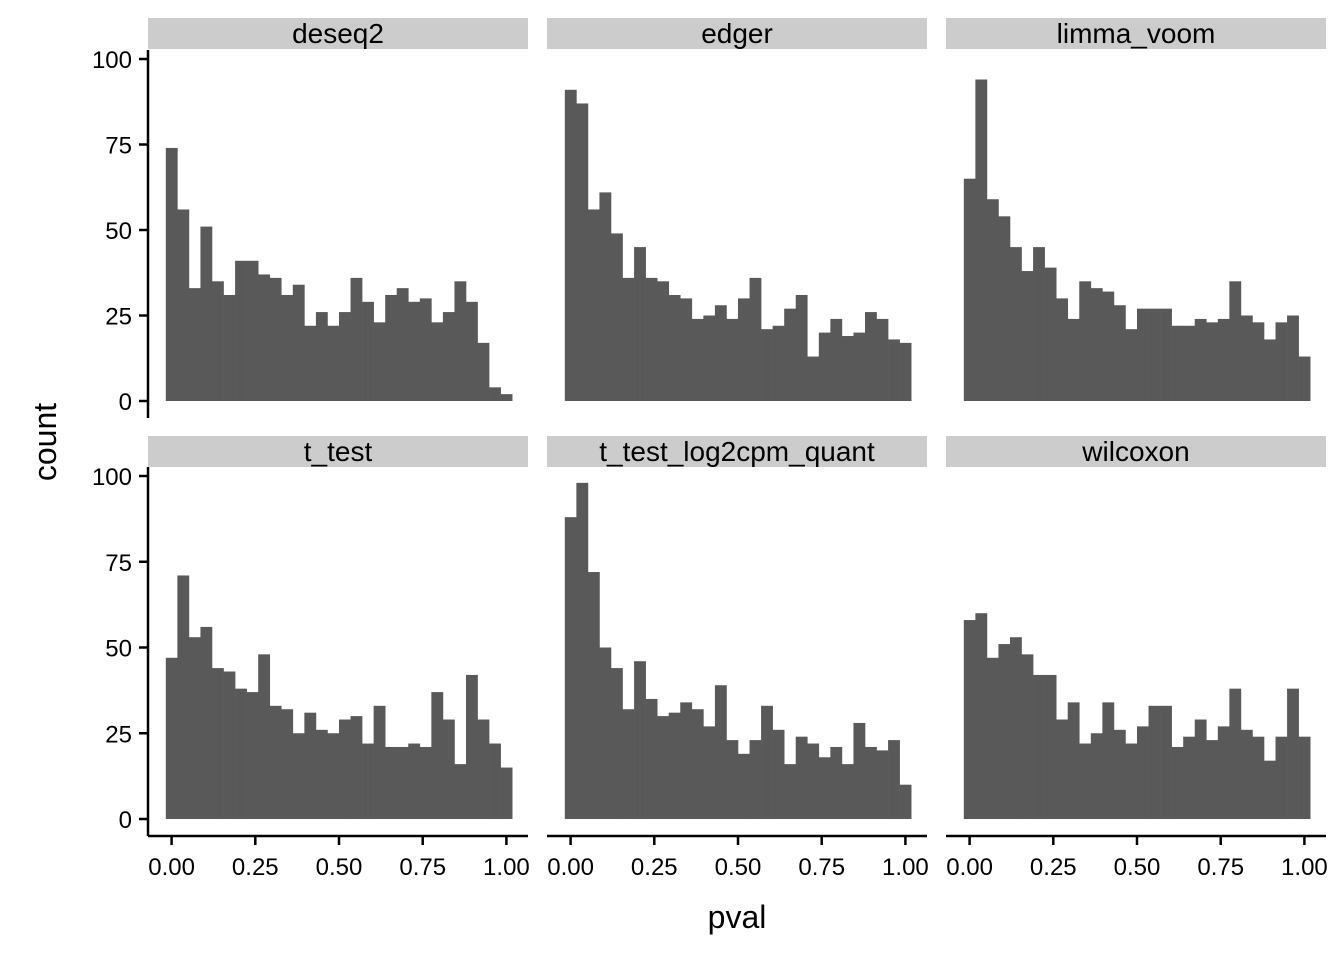  Describe the element at coordinates (738, 658) in the screenshot. I see `facet-panel: t_test_log2cpm_quant 0.00 0.25 0.50 0.75 1.00` at that location.